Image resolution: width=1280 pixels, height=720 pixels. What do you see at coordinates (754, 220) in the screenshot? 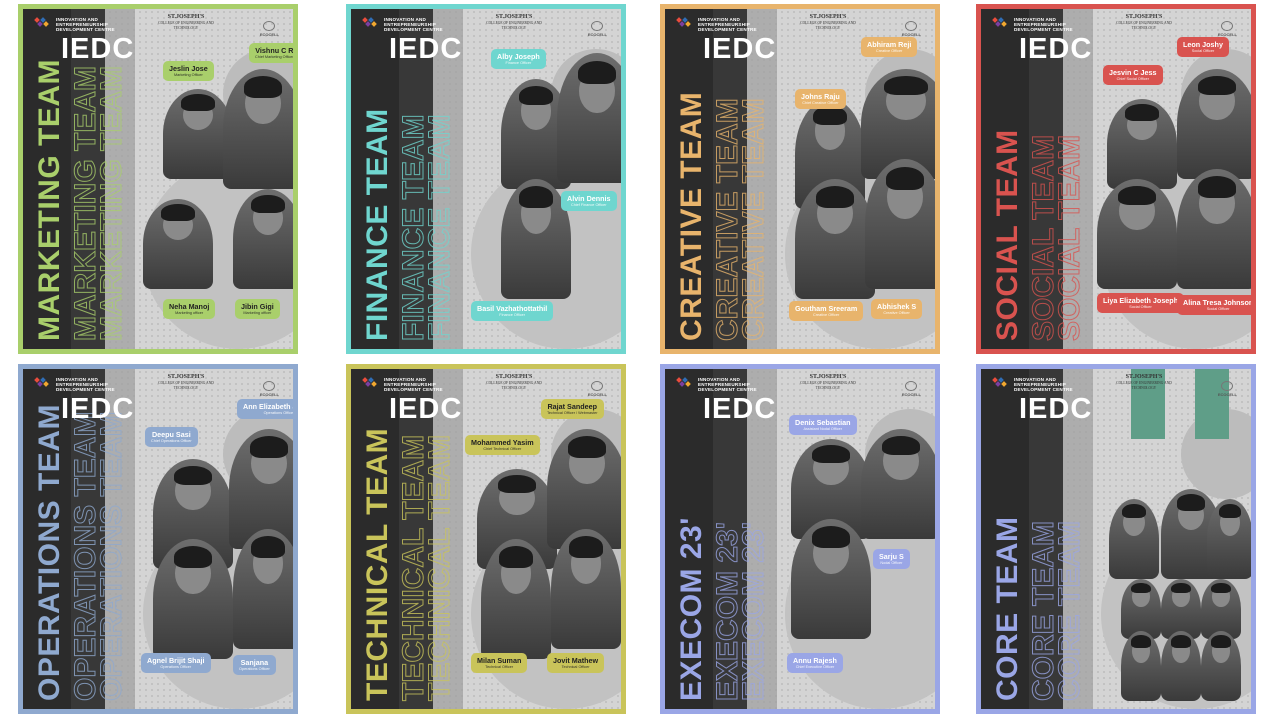
I see `team-title-outline: CREATIVE TEAM` at bounding box center [754, 220].